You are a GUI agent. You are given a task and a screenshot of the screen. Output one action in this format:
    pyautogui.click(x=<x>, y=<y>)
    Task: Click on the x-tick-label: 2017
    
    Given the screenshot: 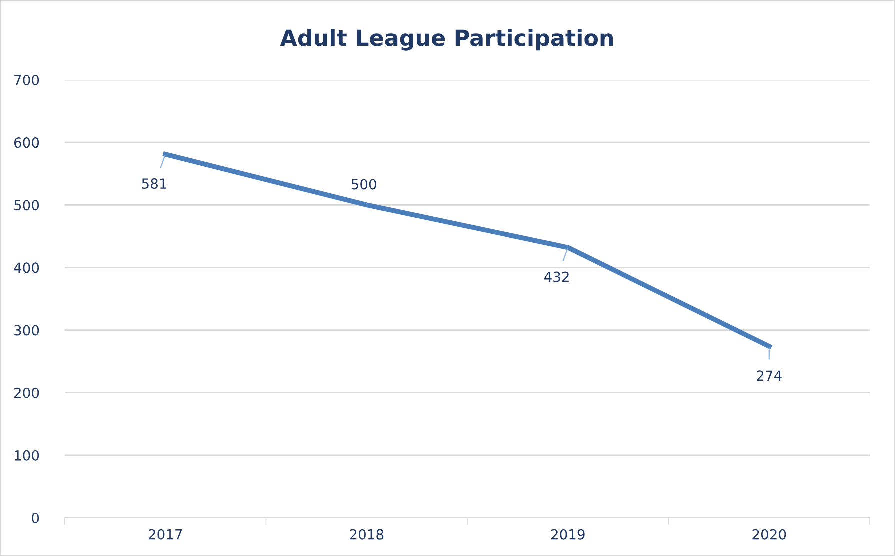 What is the action you would take?
    pyautogui.click(x=165, y=534)
    